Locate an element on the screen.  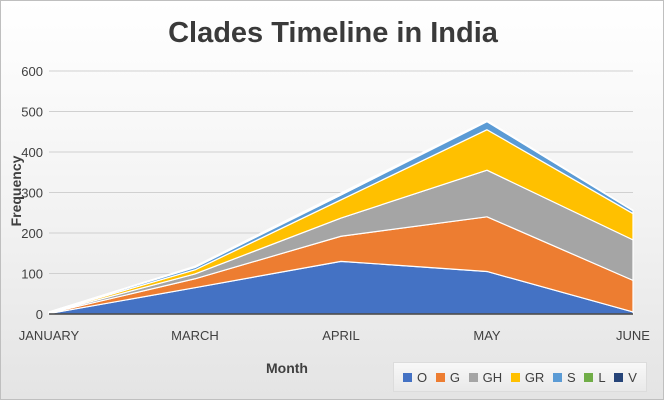
x-axis-title: Month is located at coordinates (287, 368).